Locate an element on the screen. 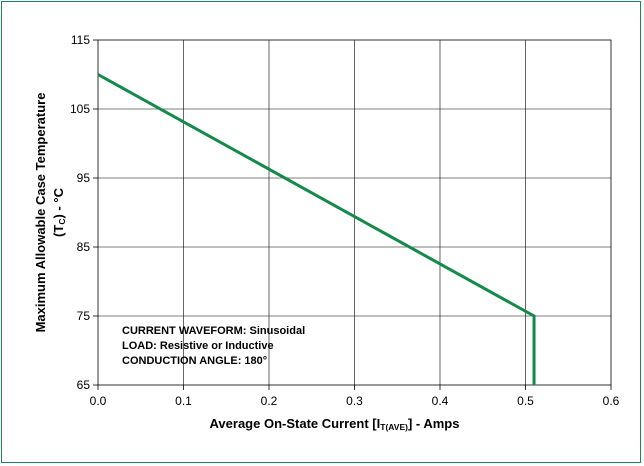 The width and height of the screenshot is (644, 466). y-axis-title-line2: (TC) - °C is located at coordinates (59, 212).